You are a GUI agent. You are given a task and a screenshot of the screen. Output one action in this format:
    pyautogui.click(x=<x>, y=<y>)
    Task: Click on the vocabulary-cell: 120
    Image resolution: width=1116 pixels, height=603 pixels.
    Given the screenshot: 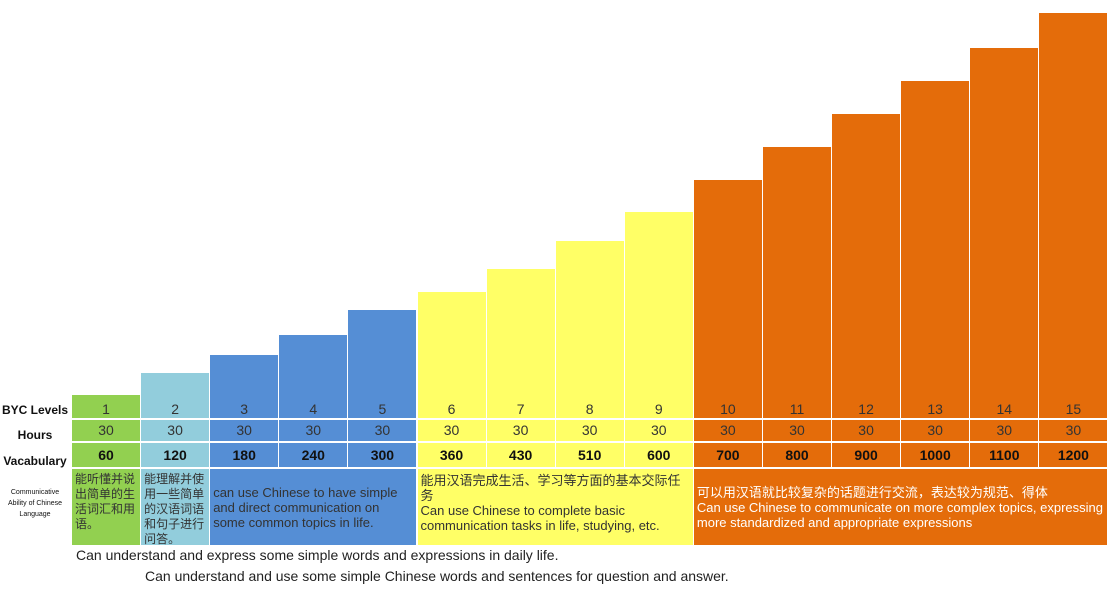 What is the action you would take?
    pyautogui.click(x=175, y=455)
    